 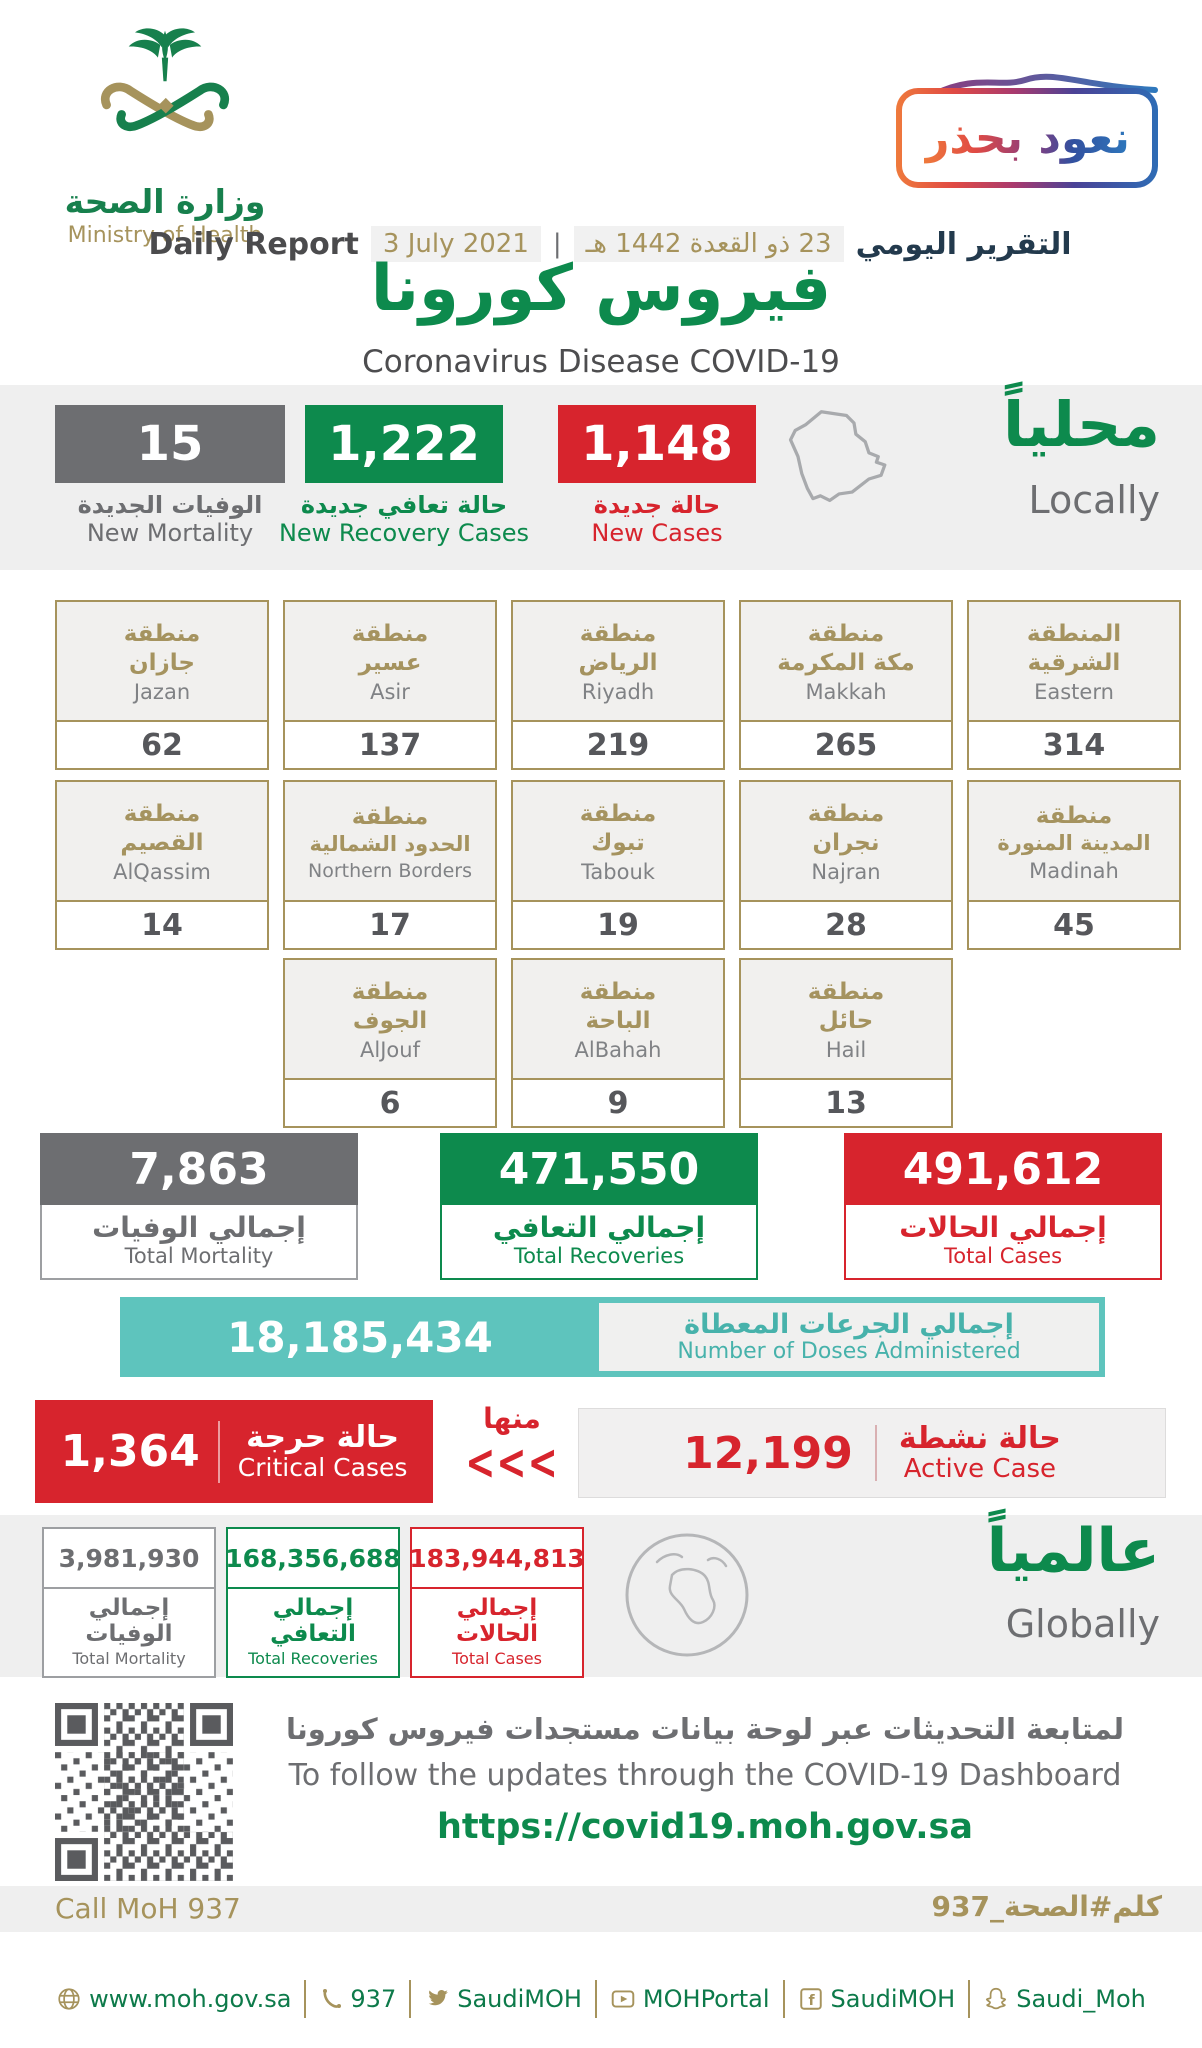 I want to click on active-cases-box: 12,199 حالة نشطة Active Case, so click(x=872, y=1453).